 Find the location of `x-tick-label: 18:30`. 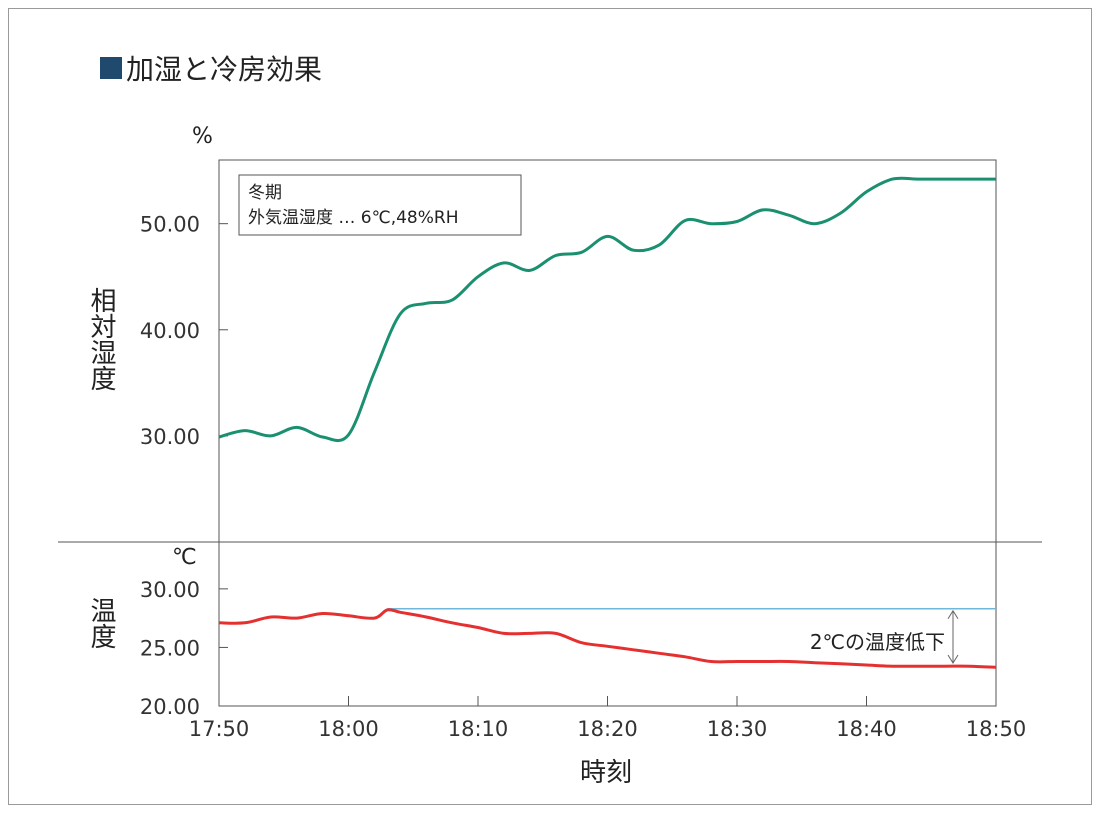

x-tick-label: 18:30 is located at coordinates (737, 729).